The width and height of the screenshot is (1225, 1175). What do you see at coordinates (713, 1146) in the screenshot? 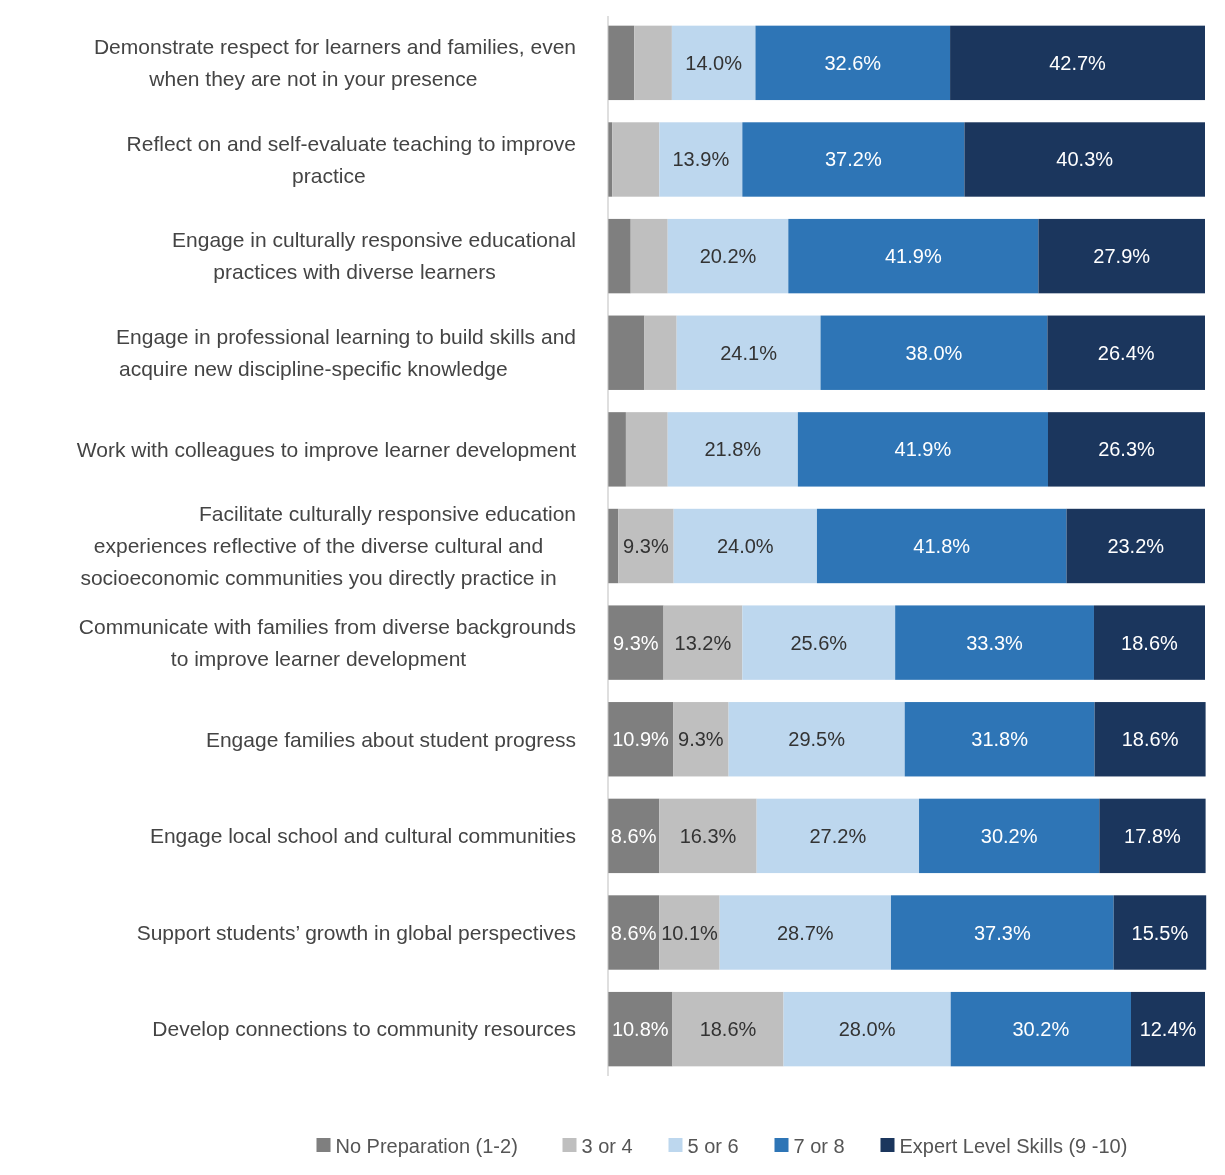
I see `legend-label: 5 or 6` at bounding box center [713, 1146].